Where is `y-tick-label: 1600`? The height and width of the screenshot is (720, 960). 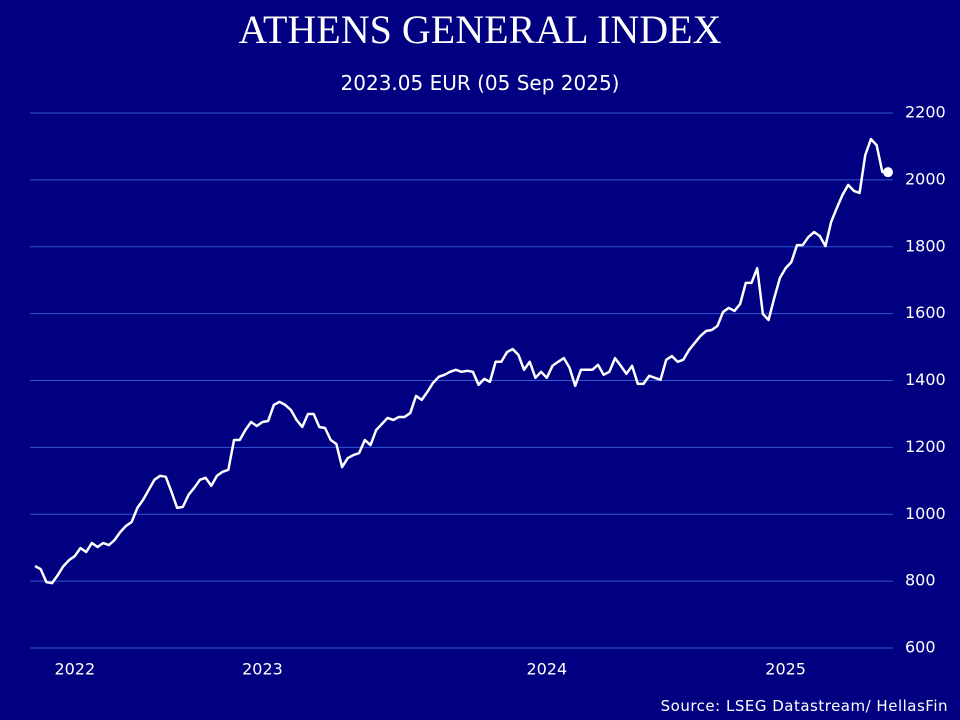 y-tick-label: 1600 is located at coordinates (925, 312).